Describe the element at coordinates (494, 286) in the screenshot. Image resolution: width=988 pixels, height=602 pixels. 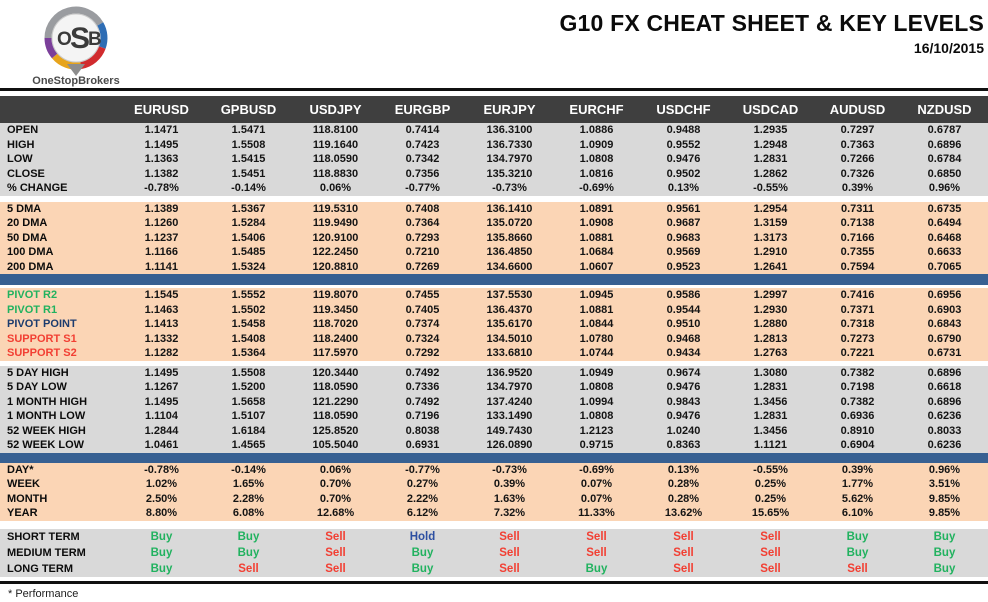
I see `section-gap` at that location.